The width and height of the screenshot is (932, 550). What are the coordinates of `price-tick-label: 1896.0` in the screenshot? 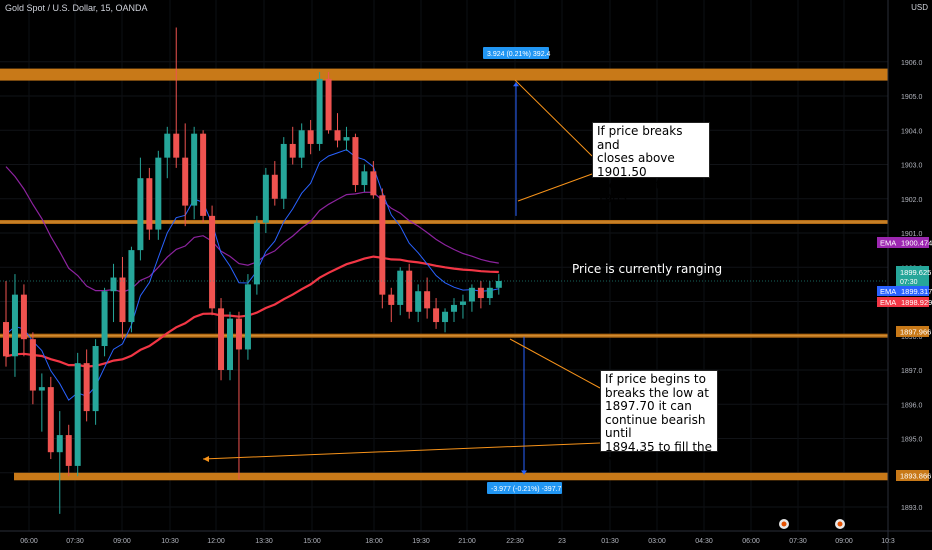 It's located at (912, 405).